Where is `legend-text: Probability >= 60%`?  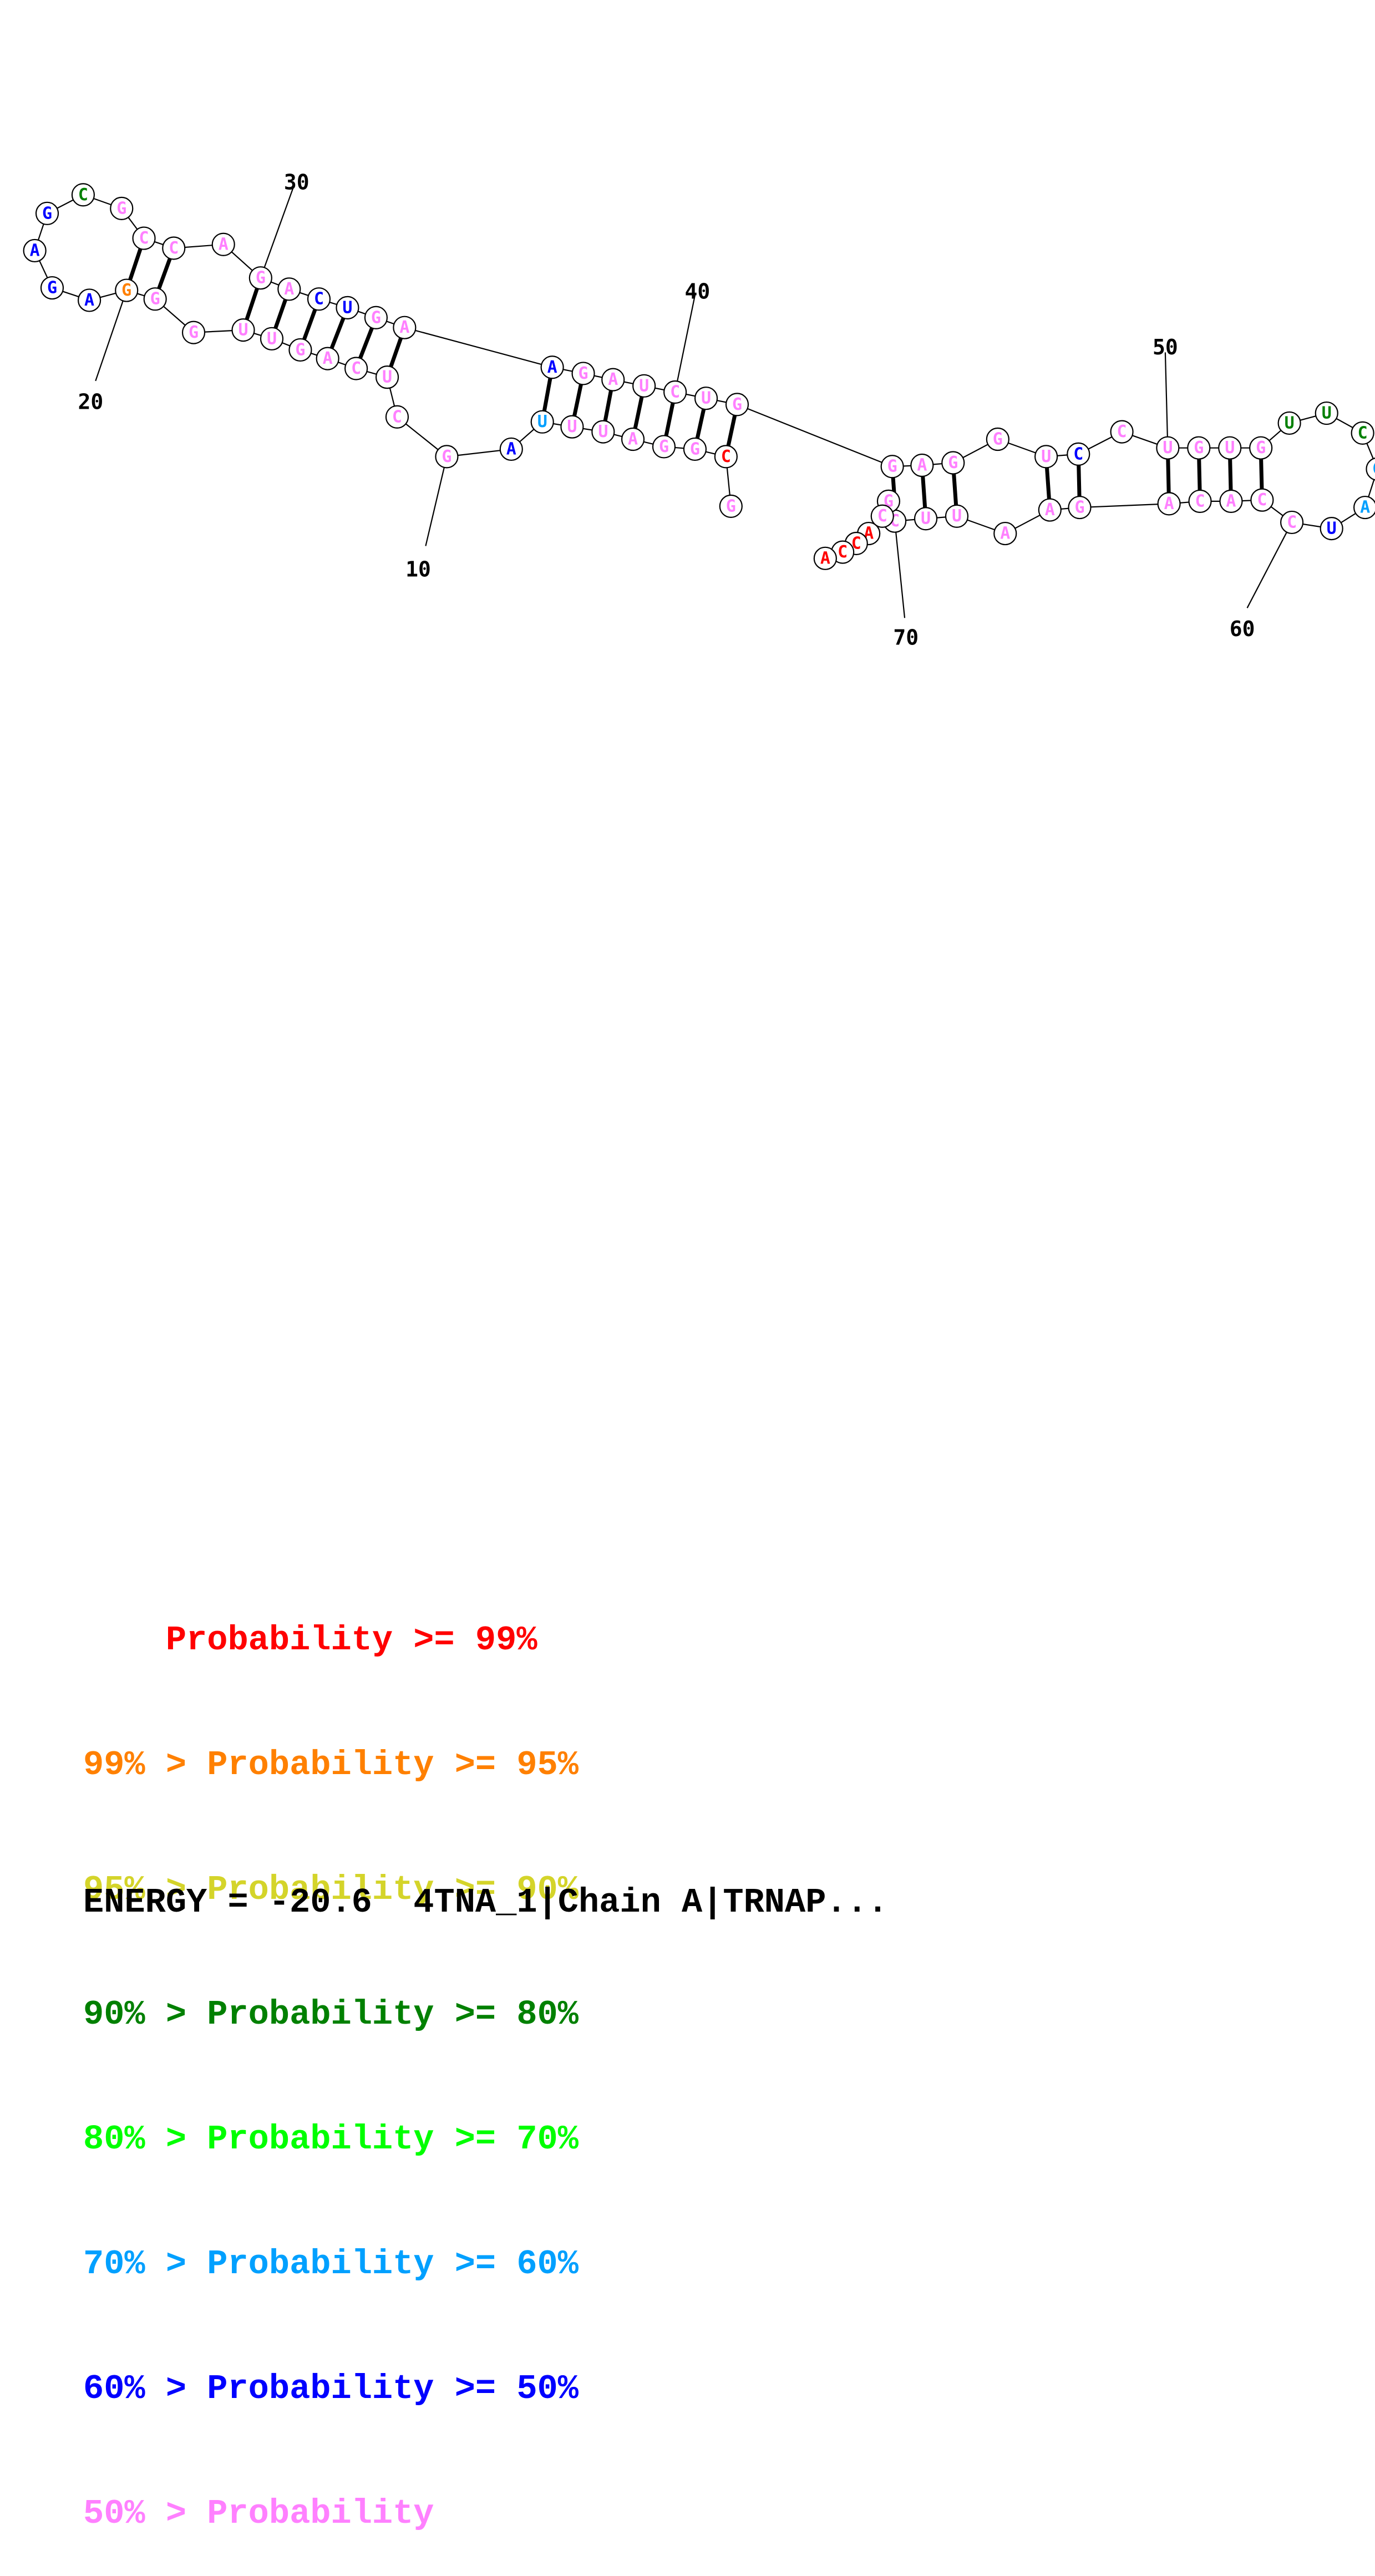
legend-text: Probability >= 60% is located at coordinates (393, 2264).